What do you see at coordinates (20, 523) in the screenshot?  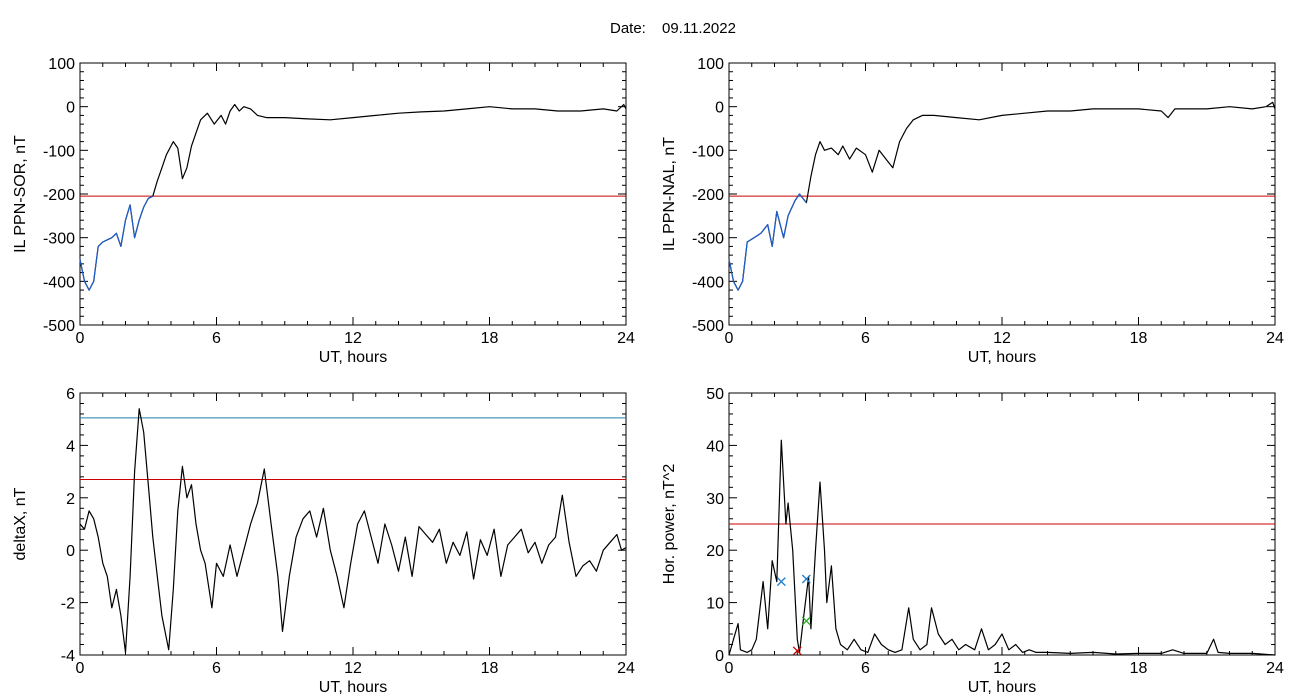 I see `y-axis-title: deltaX, nT` at bounding box center [20, 523].